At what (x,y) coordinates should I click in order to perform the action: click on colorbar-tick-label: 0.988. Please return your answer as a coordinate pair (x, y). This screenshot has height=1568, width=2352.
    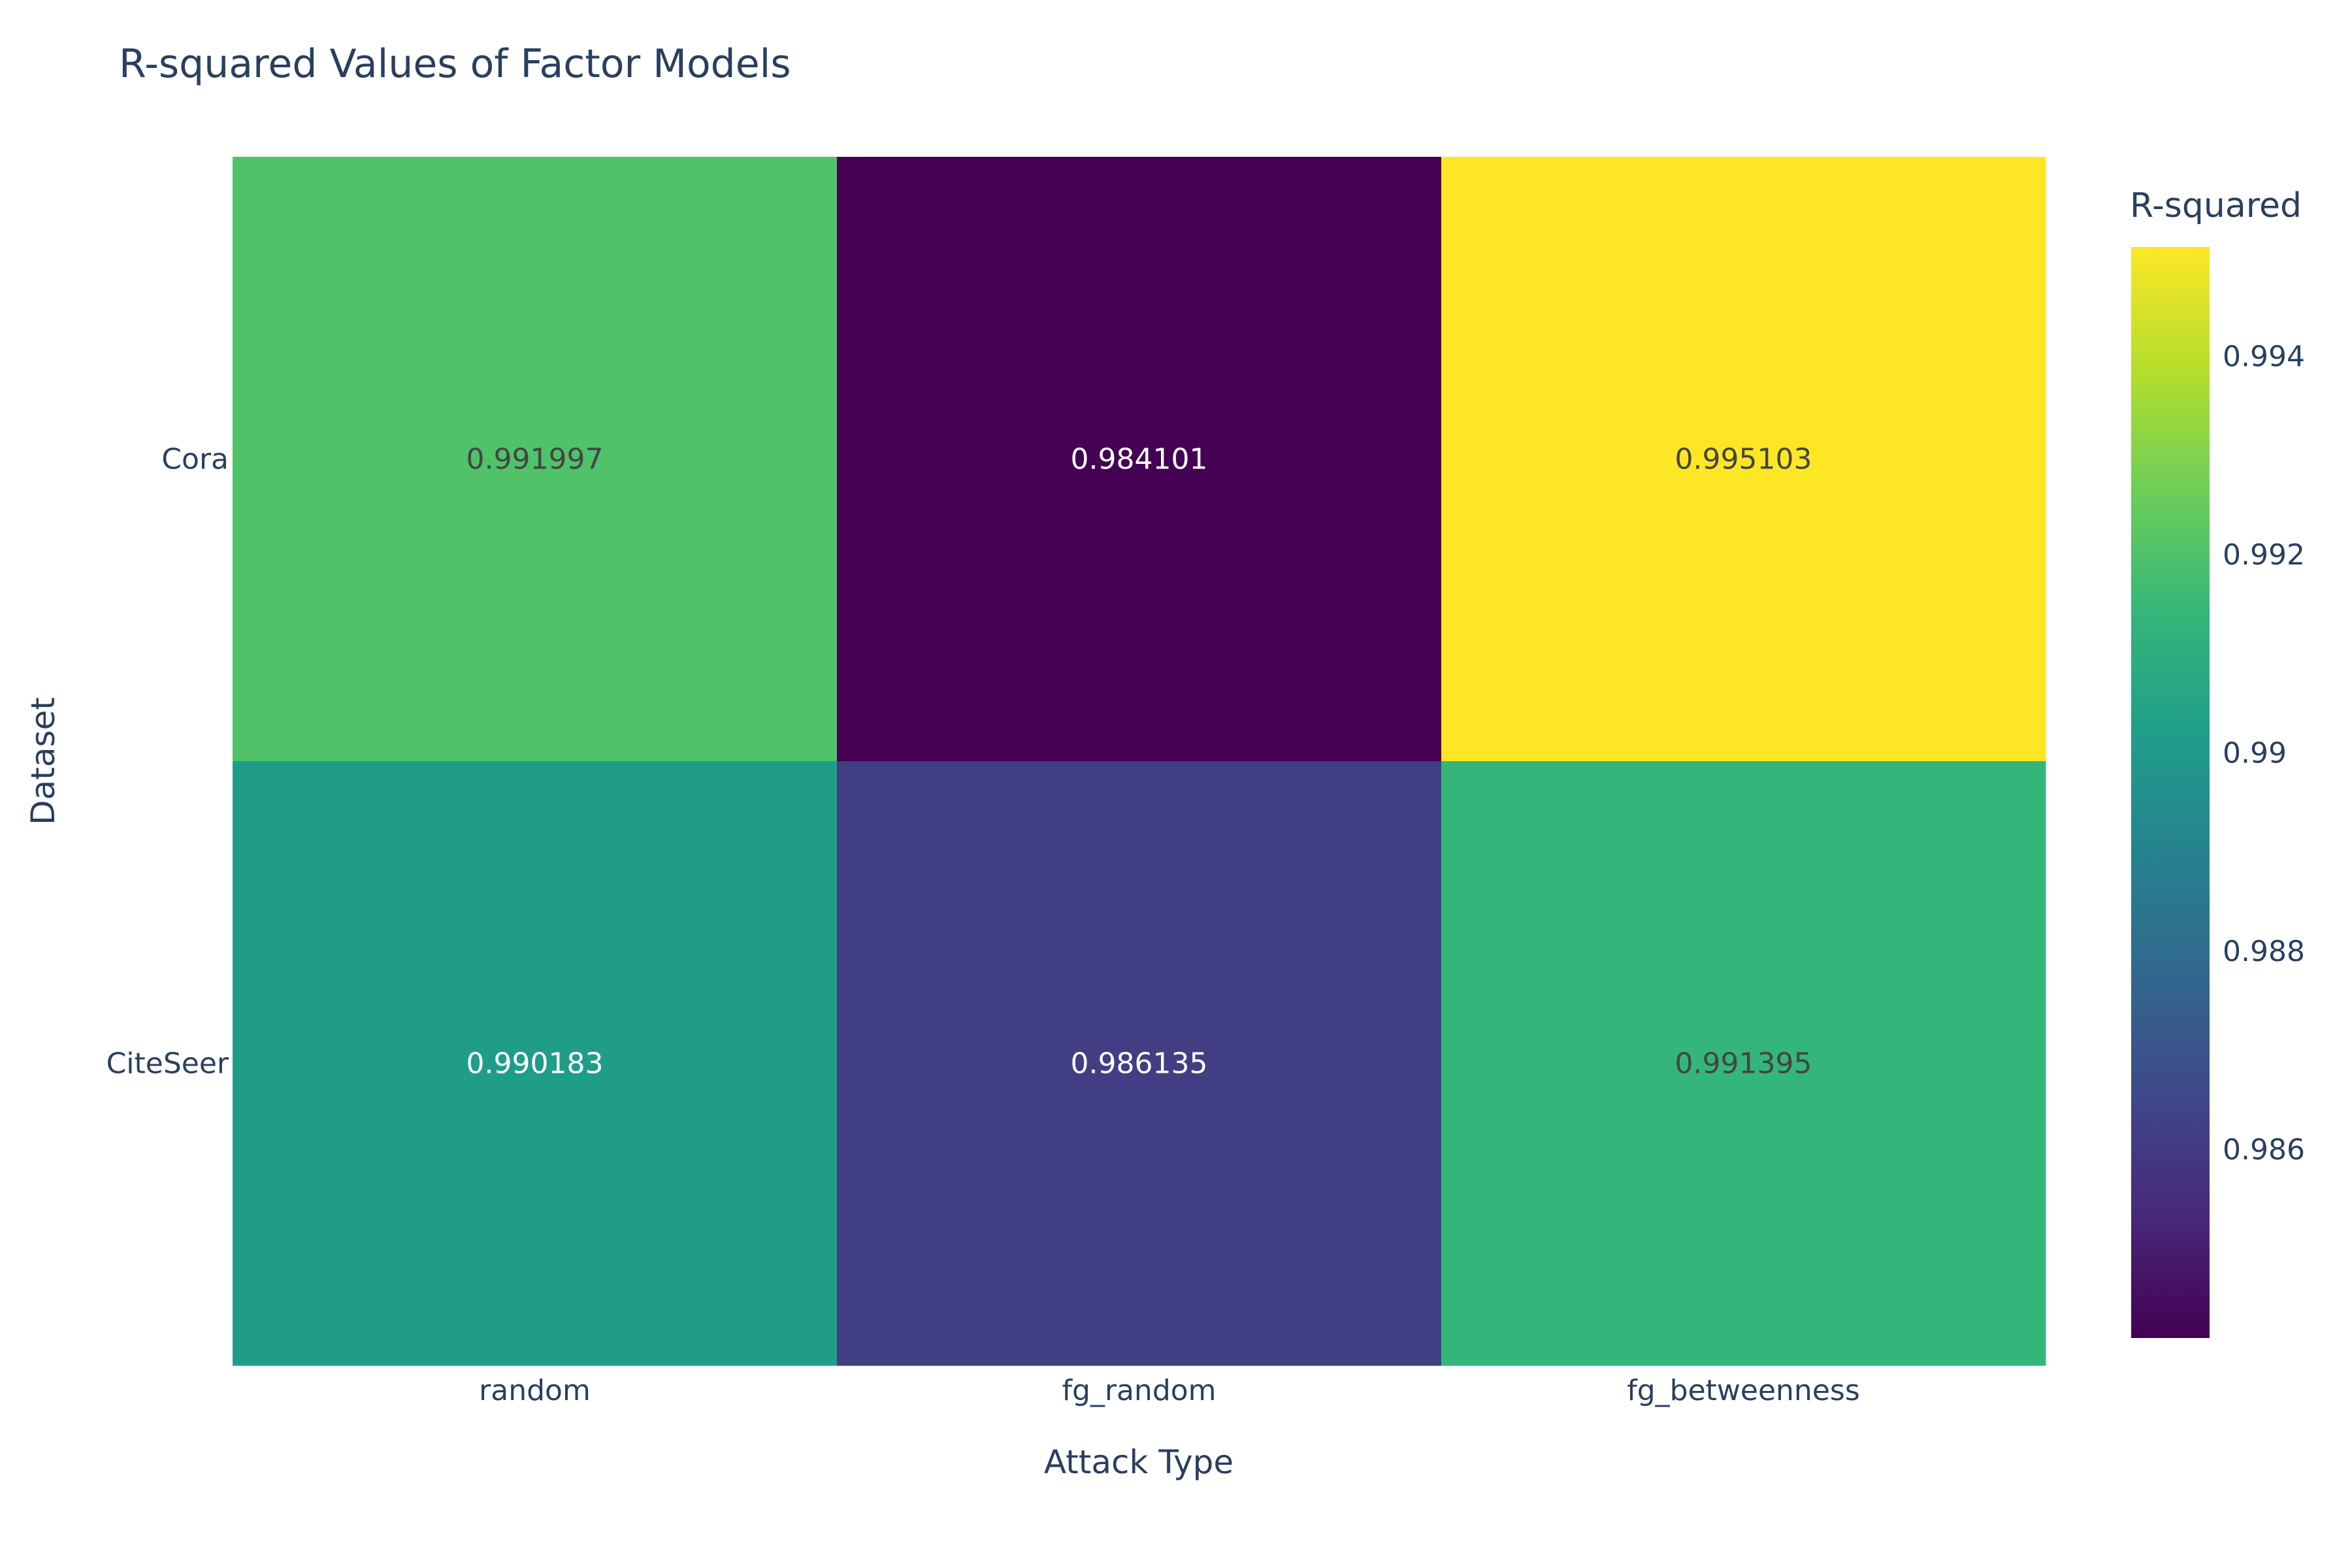
    Looking at the image, I should click on (2264, 951).